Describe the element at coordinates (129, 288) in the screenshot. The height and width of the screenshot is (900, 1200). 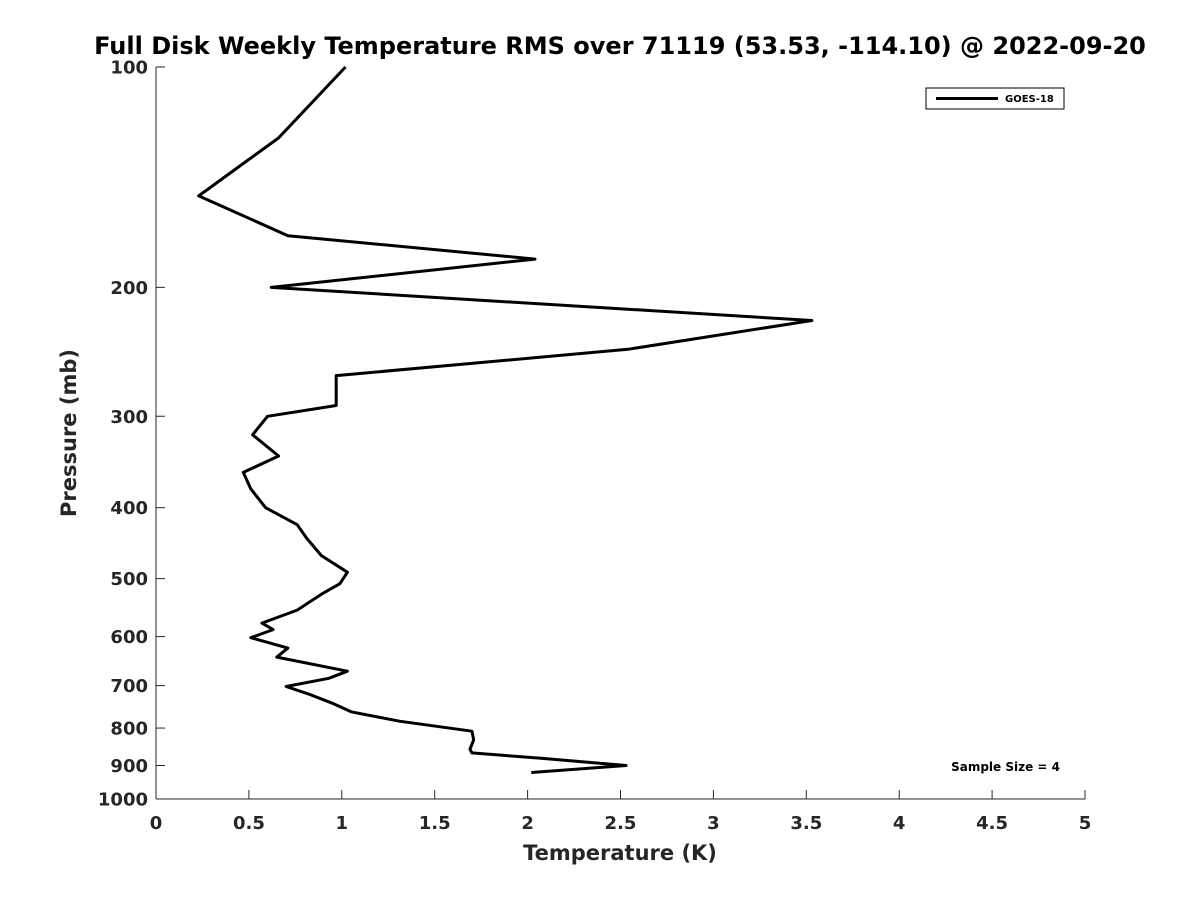
I see `y-tick-label: 200` at that location.